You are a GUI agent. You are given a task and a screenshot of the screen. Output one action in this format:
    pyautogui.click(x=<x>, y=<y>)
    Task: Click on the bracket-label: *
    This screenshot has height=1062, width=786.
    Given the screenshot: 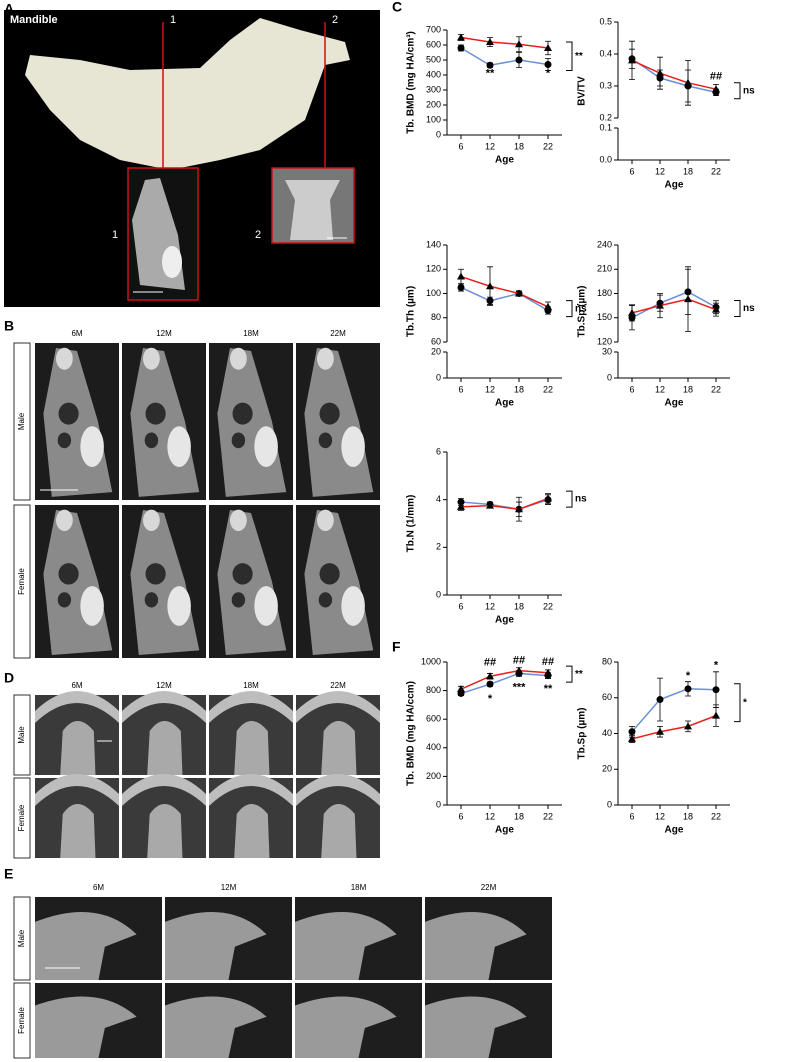 What is the action you would take?
    pyautogui.click(x=745, y=702)
    